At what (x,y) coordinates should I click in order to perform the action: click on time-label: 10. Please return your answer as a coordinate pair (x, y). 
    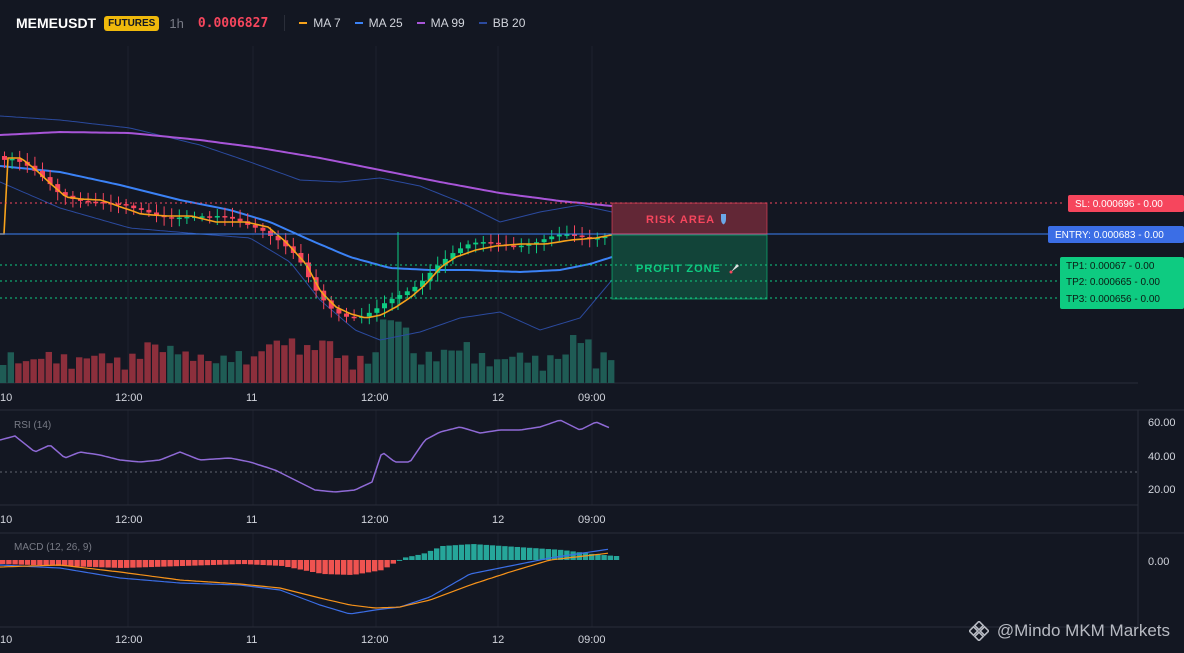
    Looking at the image, I should click on (6, 398).